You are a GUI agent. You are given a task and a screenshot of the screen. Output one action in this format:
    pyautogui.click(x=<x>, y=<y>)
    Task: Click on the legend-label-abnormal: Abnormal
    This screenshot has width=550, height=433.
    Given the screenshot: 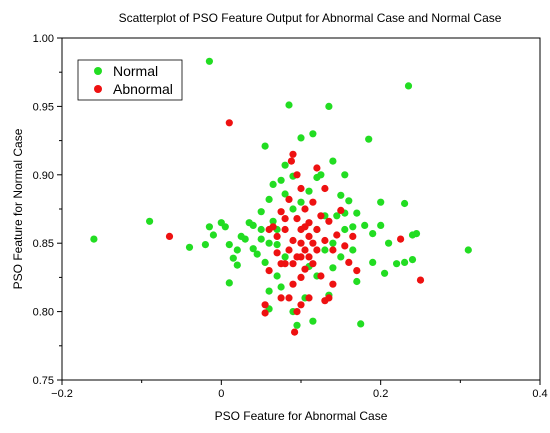 What is the action you would take?
    pyautogui.click(x=143, y=89)
    